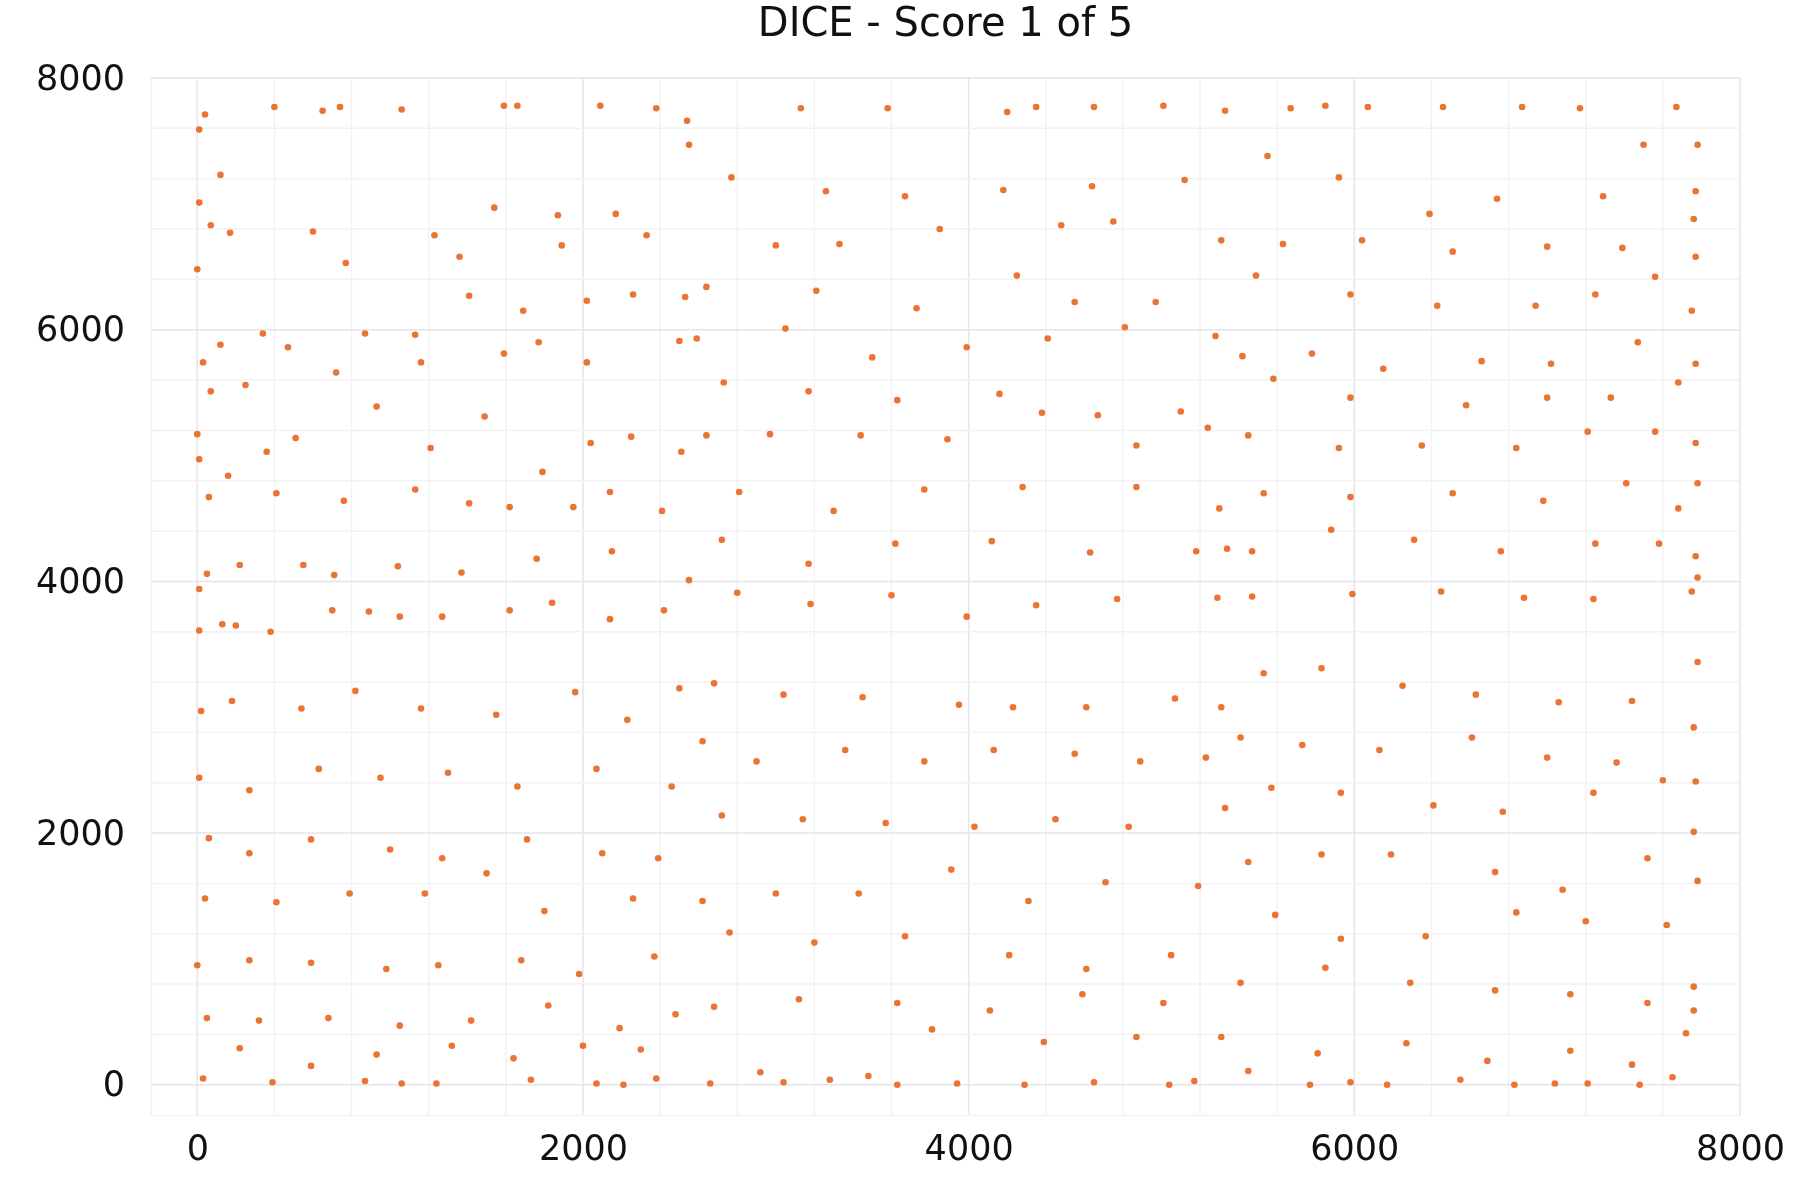  What do you see at coordinates (80, 832) in the screenshot?
I see `y-tick-label: 2000` at bounding box center [80, 832].